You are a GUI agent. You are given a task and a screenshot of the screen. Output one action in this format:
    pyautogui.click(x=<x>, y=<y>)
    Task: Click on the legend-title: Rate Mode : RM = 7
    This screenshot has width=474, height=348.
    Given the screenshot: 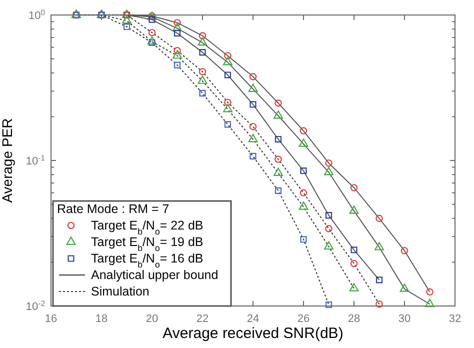 What is the action you would take?
    pyautogui.click(x=113, y=209)
    